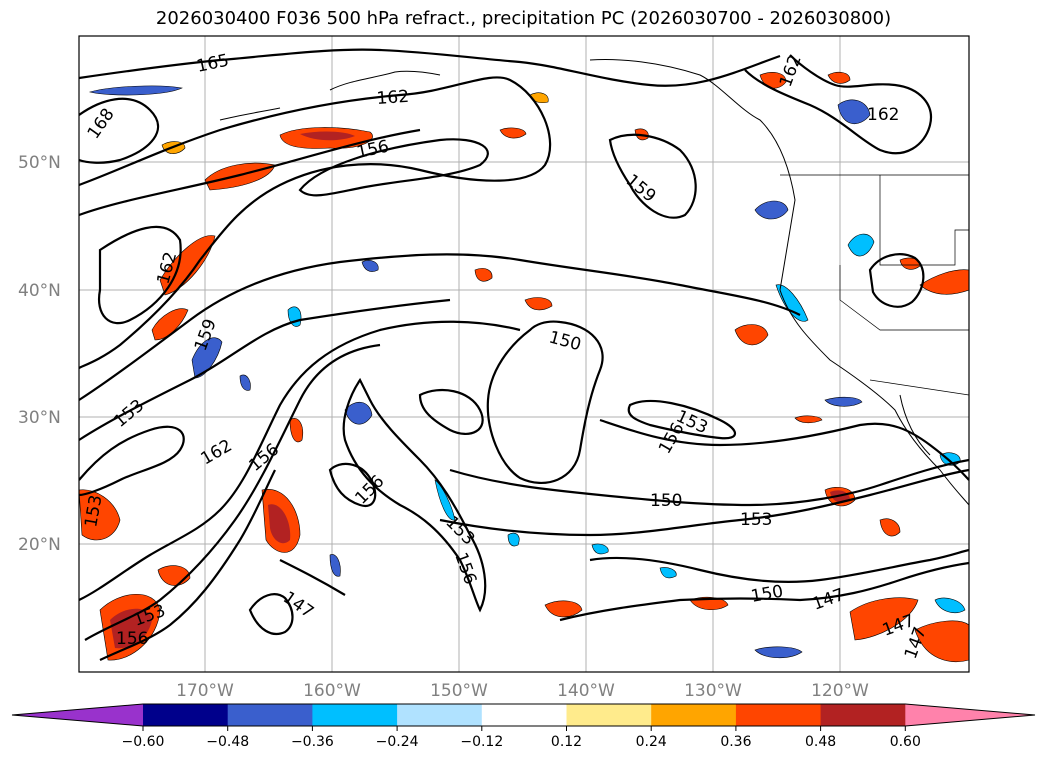  I want to click on contour-label: 156, so click(132, 639).